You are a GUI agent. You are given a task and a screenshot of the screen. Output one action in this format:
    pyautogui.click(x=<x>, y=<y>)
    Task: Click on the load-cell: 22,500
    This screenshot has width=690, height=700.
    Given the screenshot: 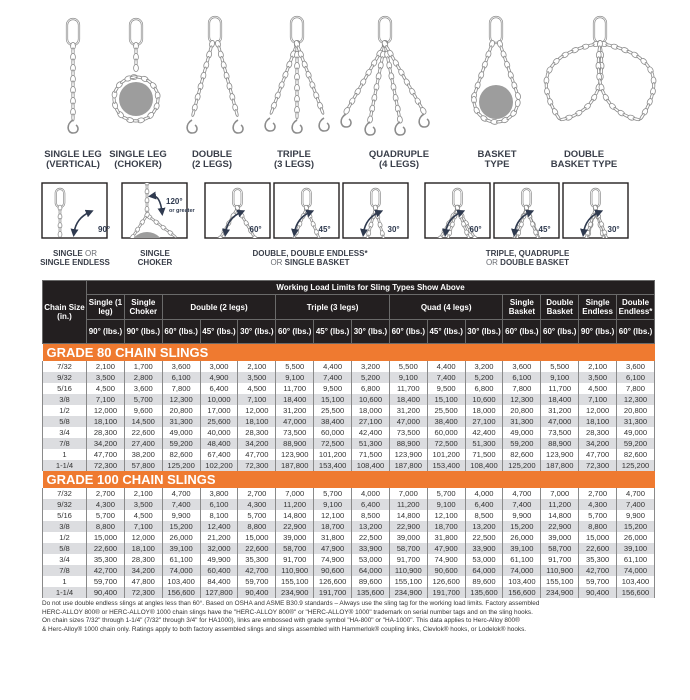 What is the action you would take?
    pyautogui.click(x=484, y=537)
    